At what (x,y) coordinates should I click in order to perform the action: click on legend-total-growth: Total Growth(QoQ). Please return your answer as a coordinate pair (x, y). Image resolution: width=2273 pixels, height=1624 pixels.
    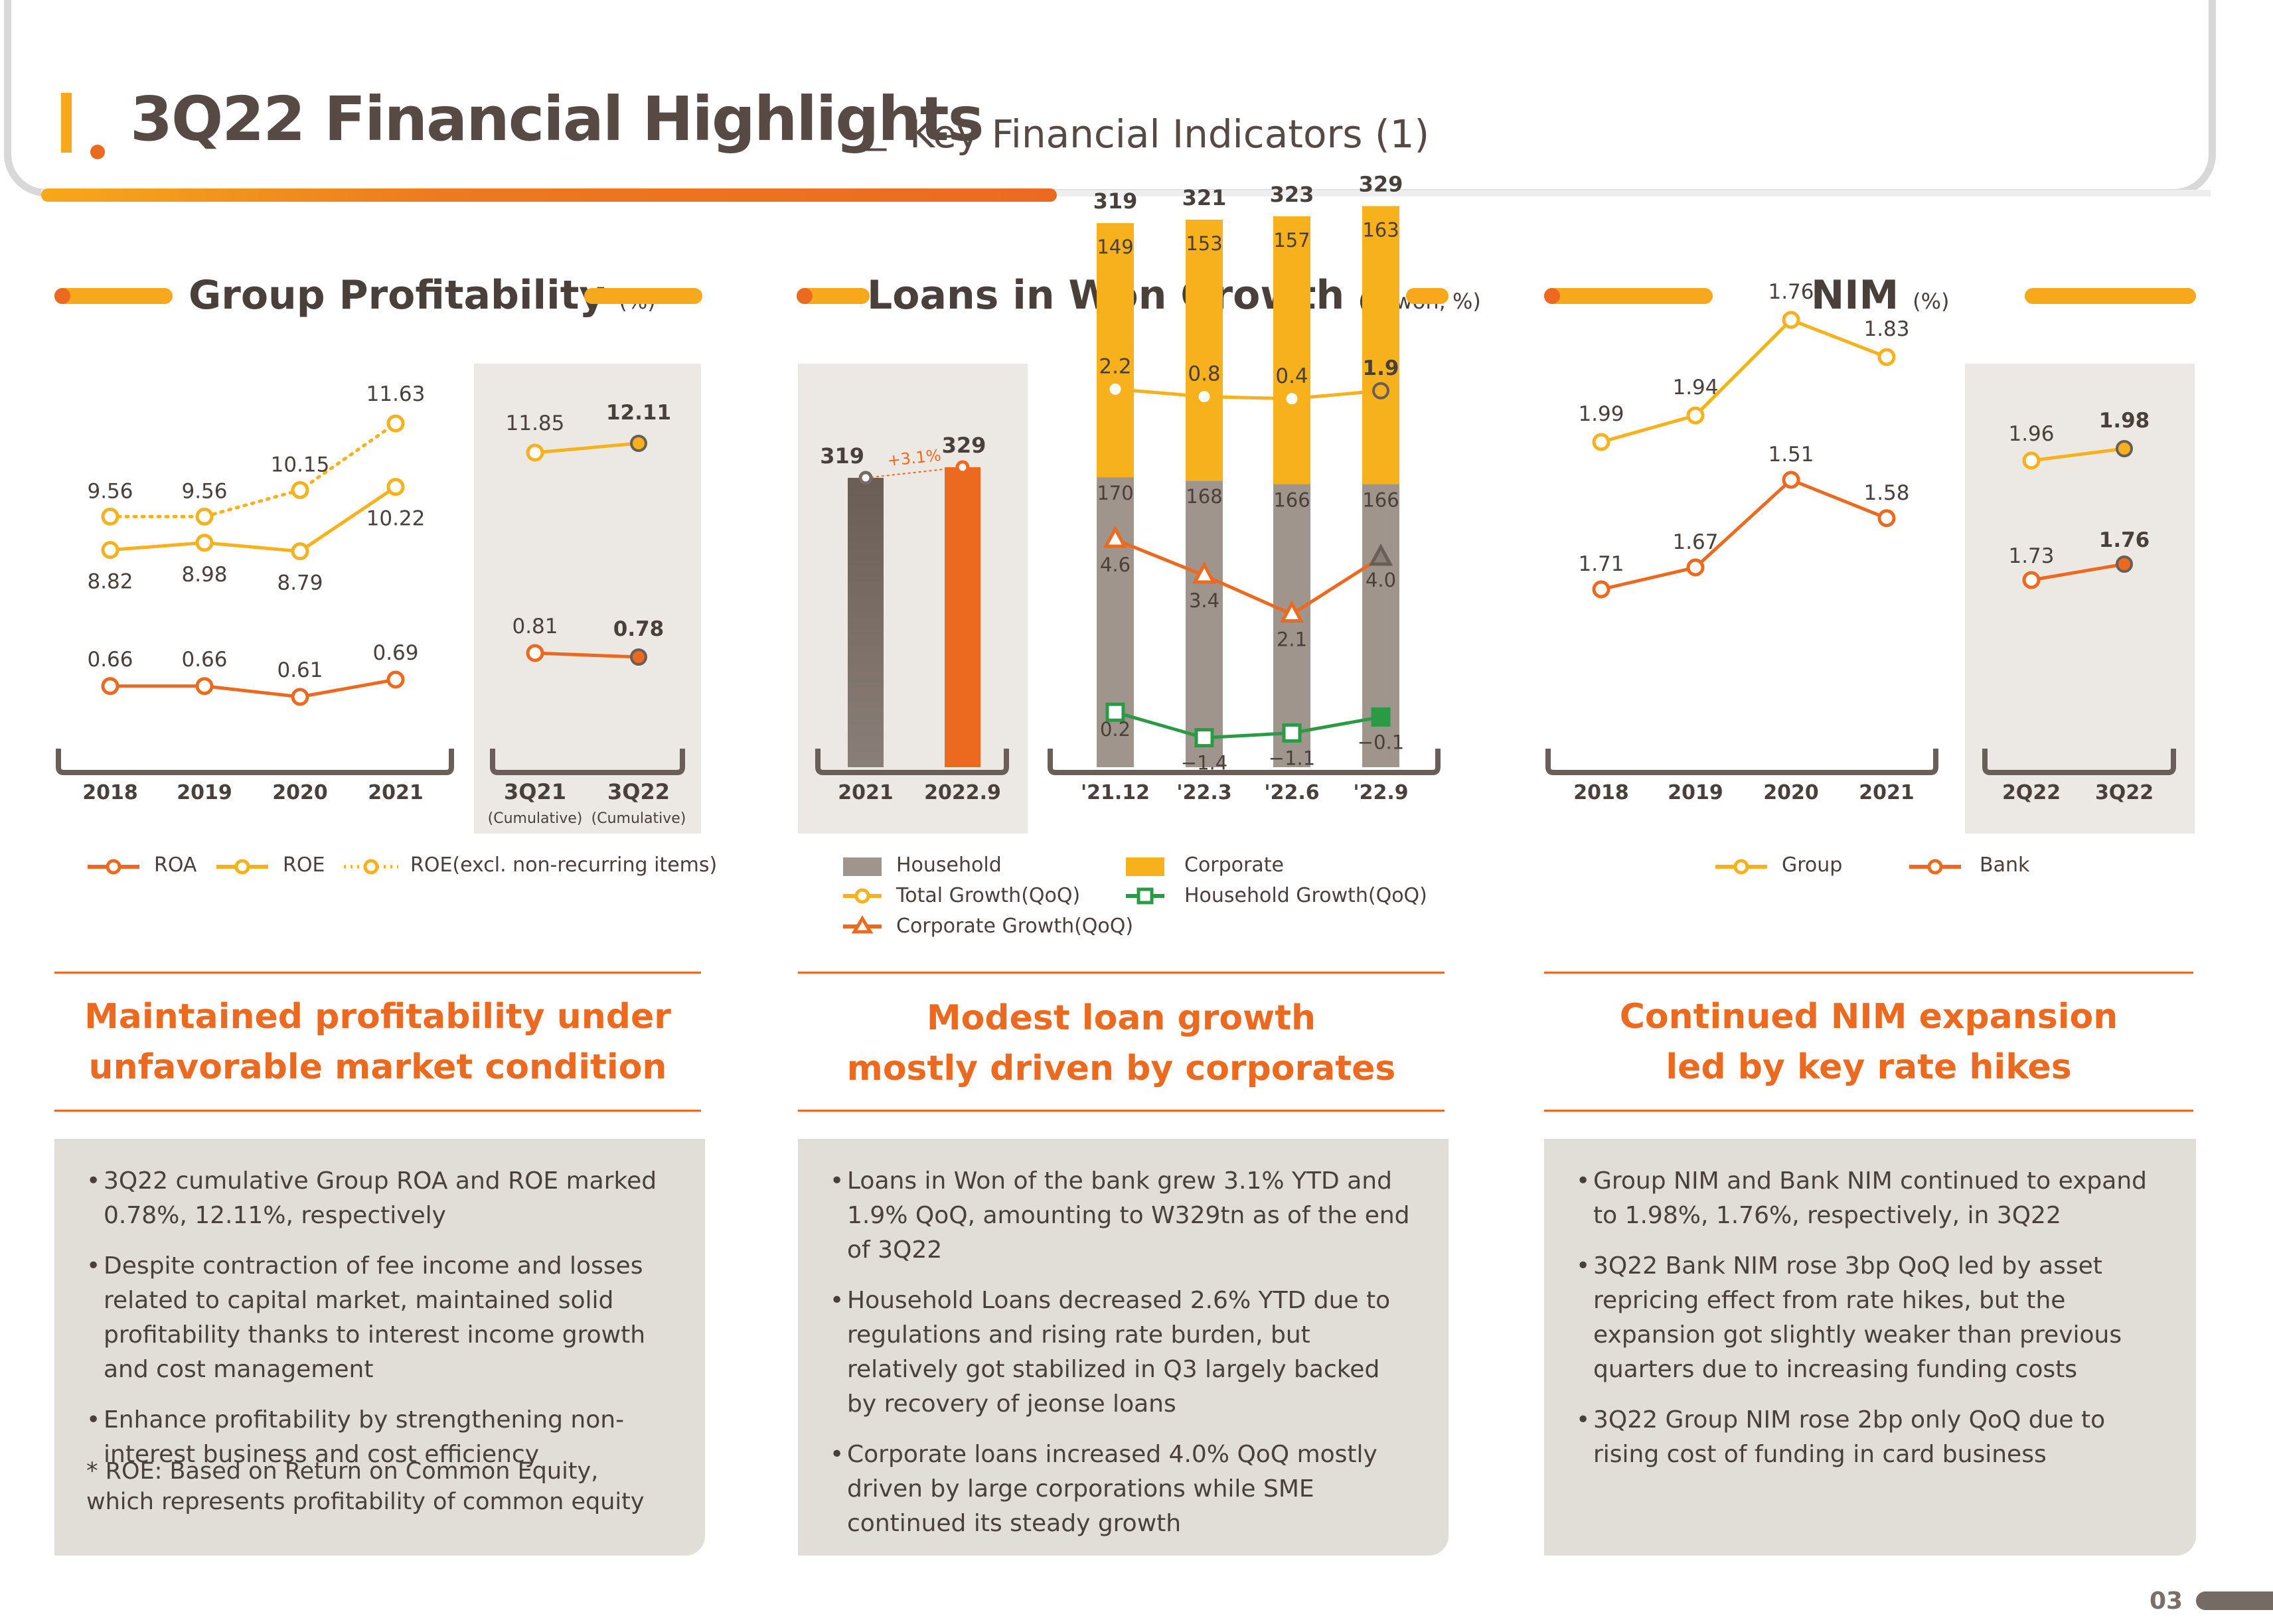
    Looking at the image, I should click on (988, 895).